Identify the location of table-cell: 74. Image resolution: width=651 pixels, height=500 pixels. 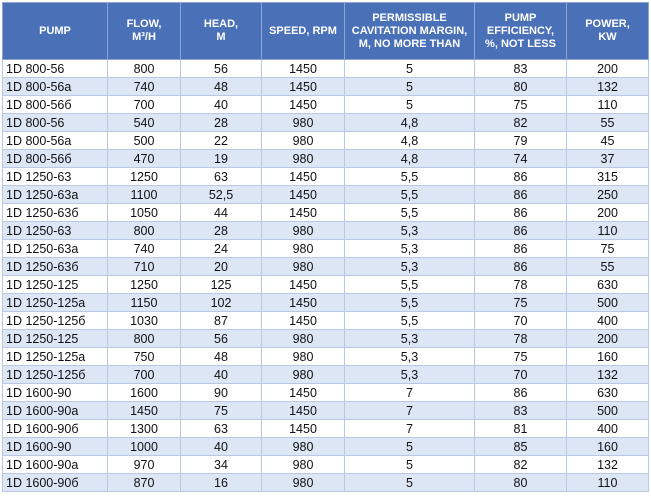
(520, 158).